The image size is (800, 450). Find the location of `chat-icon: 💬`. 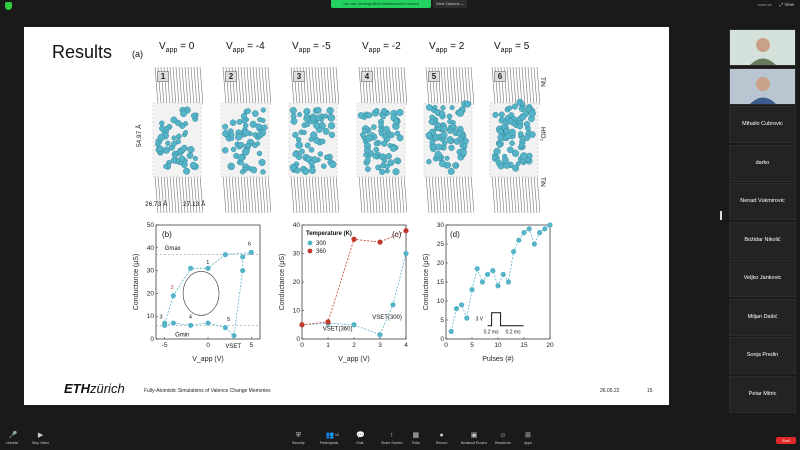

chat-icon: 💬 is located at coordinates (360, 435).